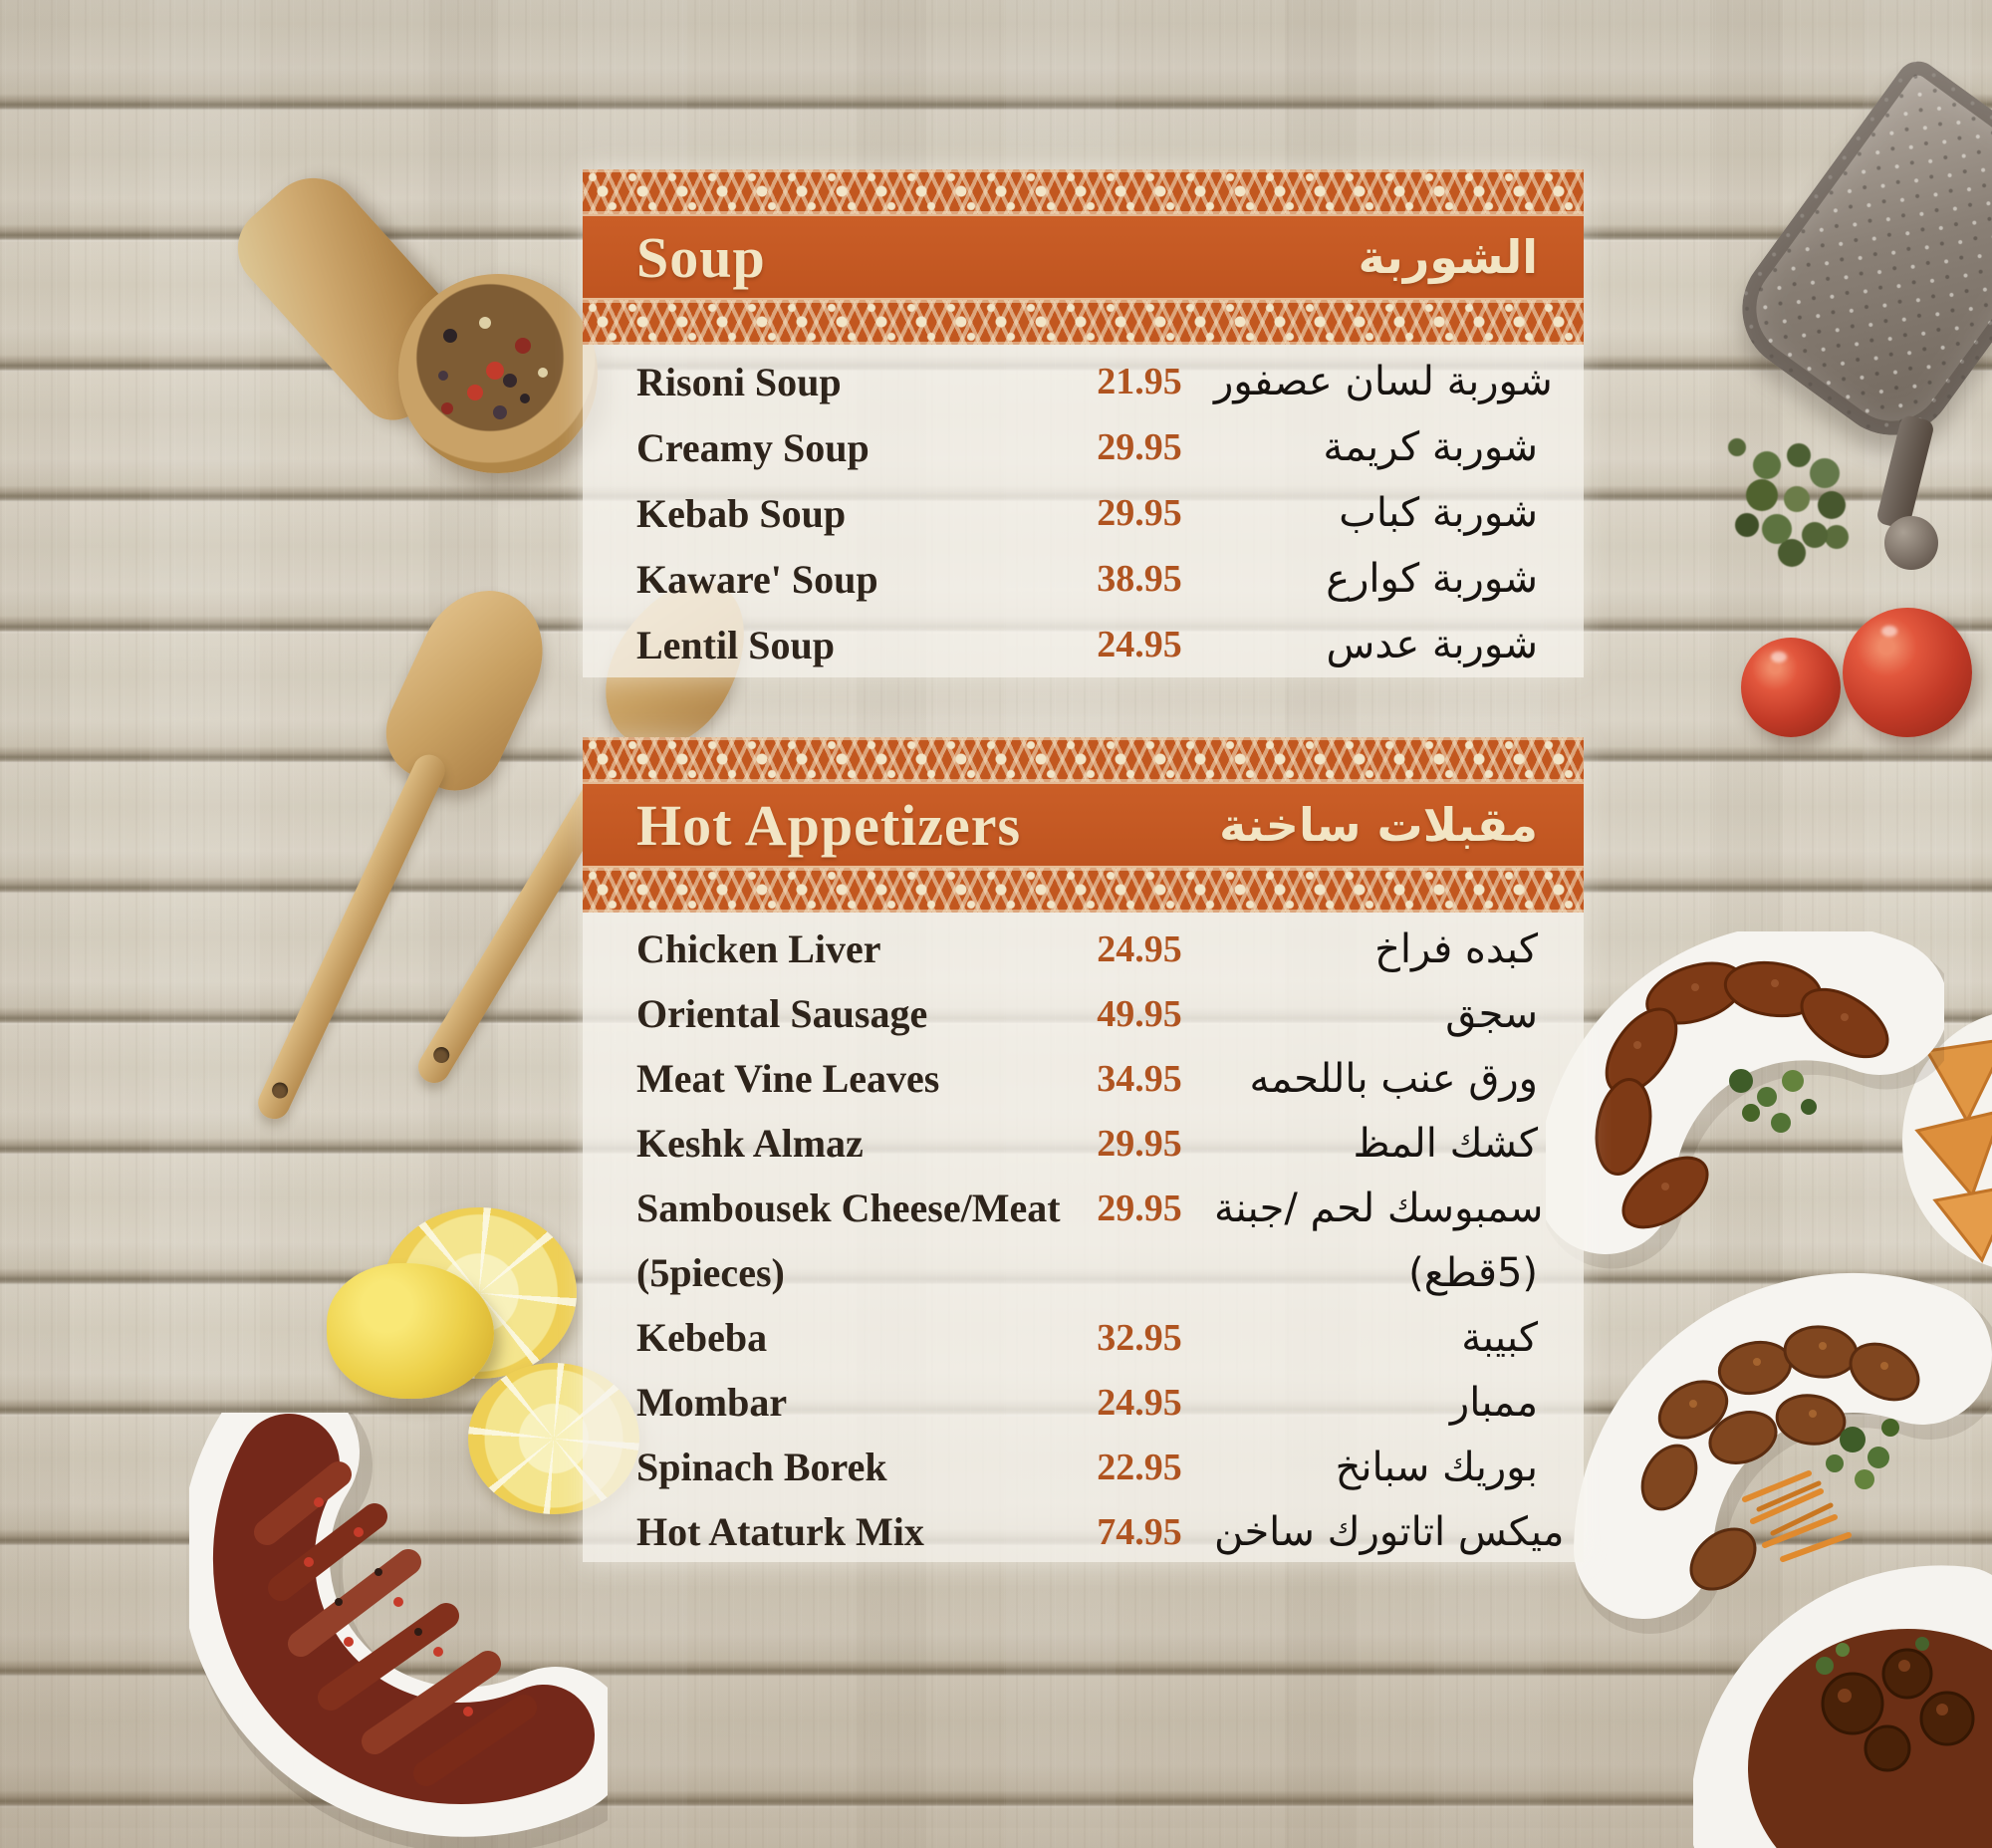  Describe the element at coordinates (1084, 257) in the screenshot. I see `soup-header-band: Soup الشوربة` at that location.